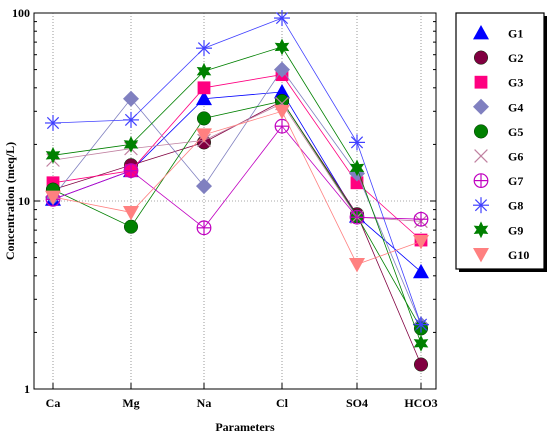  I want to click on legend-item-G4: G4, so click(498, 106).